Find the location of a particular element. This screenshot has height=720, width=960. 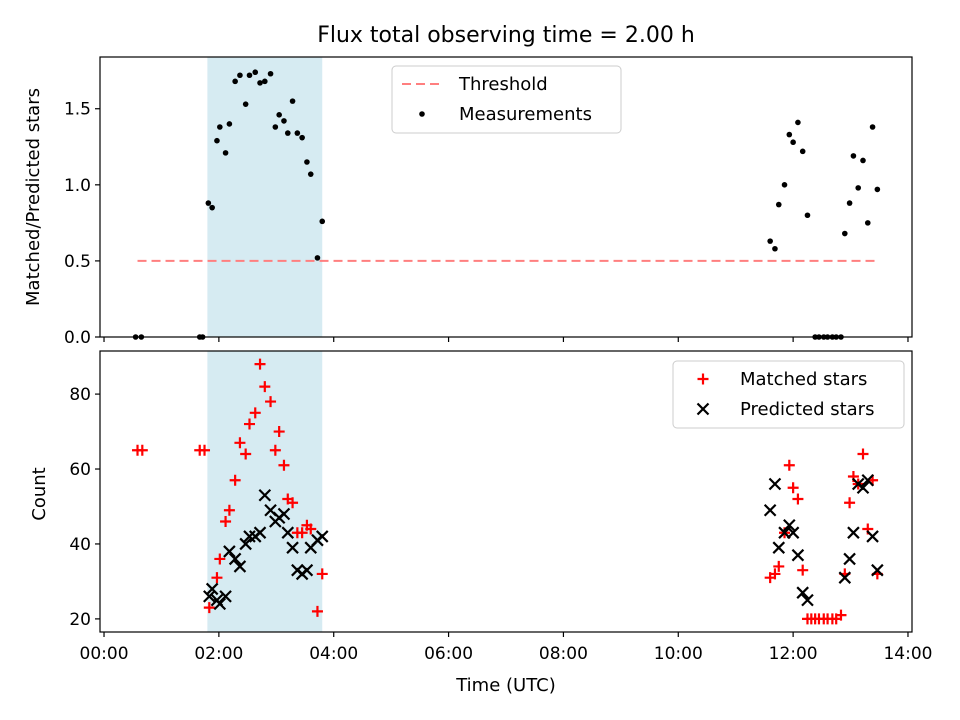

top-y-axis-label: Matched/Predicted stars is located at coordinates (33, 197).